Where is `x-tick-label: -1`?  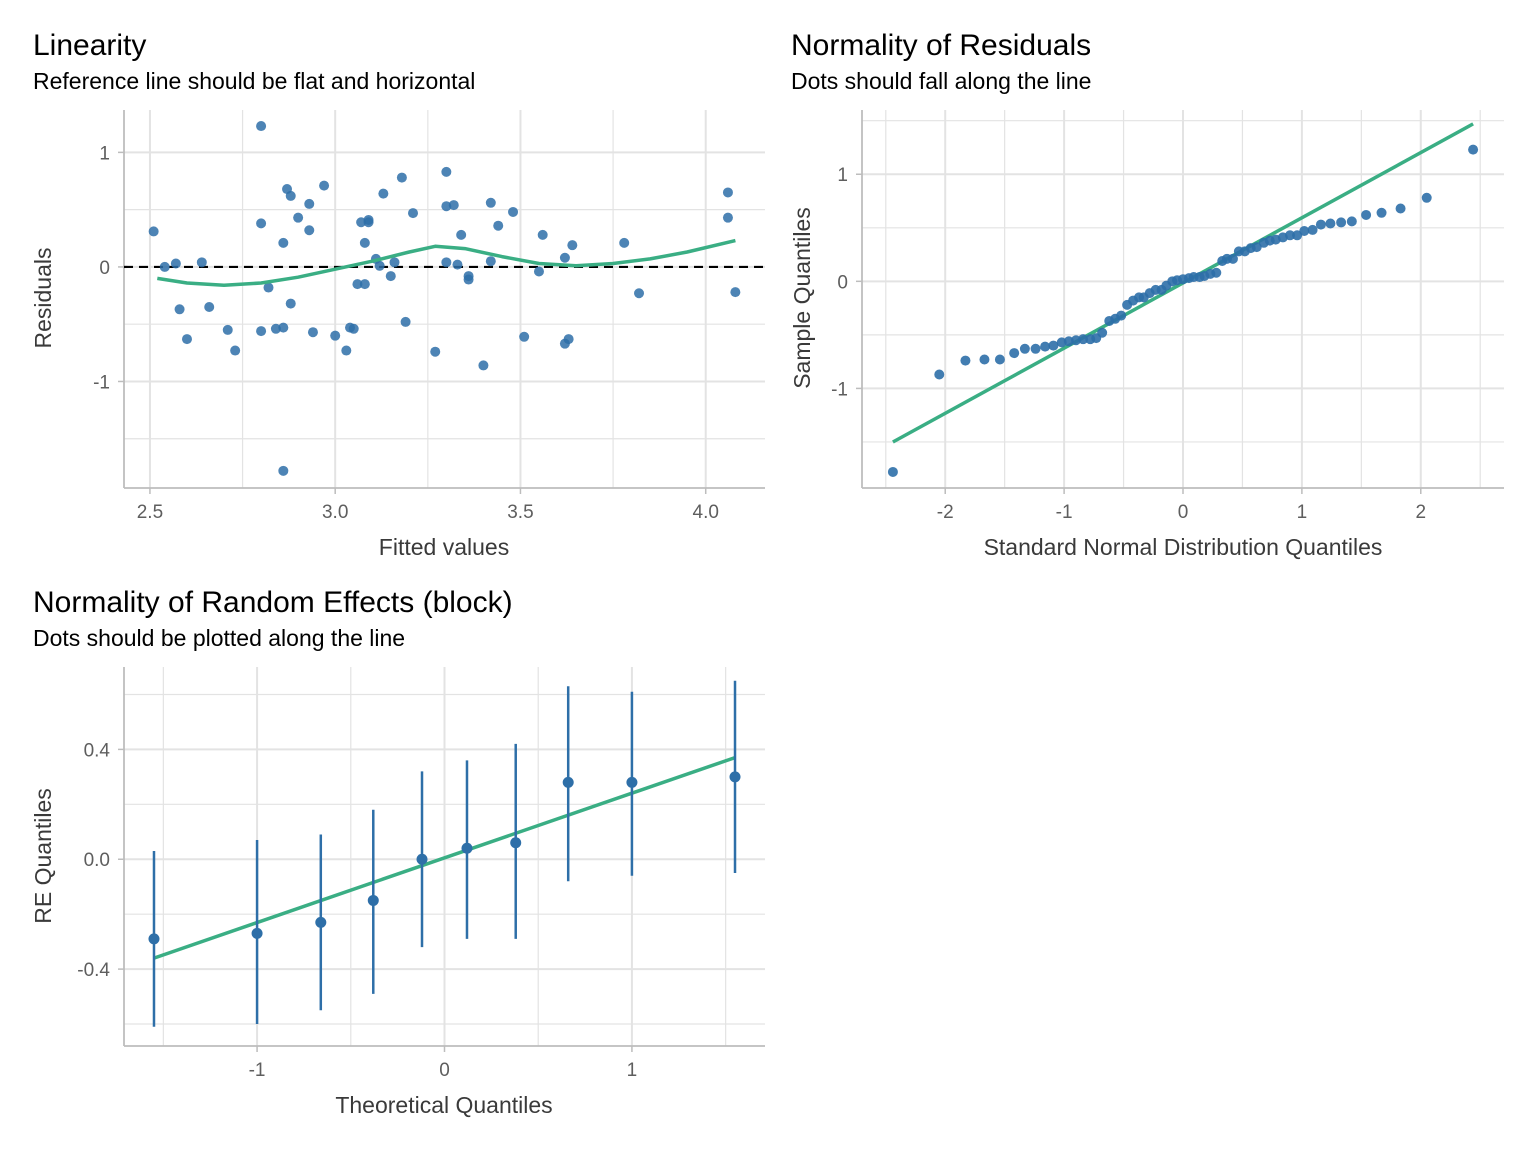
x-tick-label: -1 is located at coordinates (1064, 512).